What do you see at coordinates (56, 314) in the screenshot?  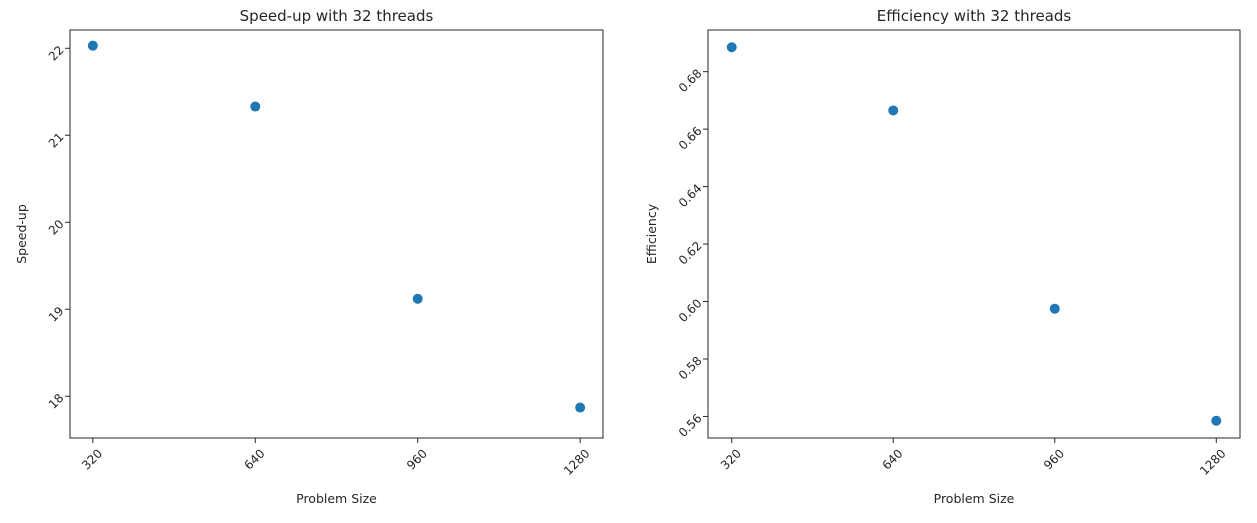 I see `y-tick-label: 19` at bounding box center [56, 314].